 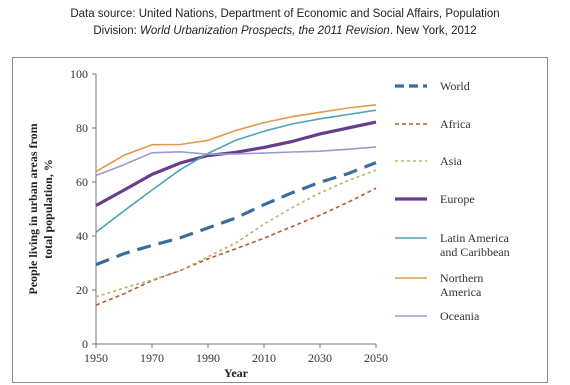 I want to click on y-tick-label: 20, so click(x=82, y=290).